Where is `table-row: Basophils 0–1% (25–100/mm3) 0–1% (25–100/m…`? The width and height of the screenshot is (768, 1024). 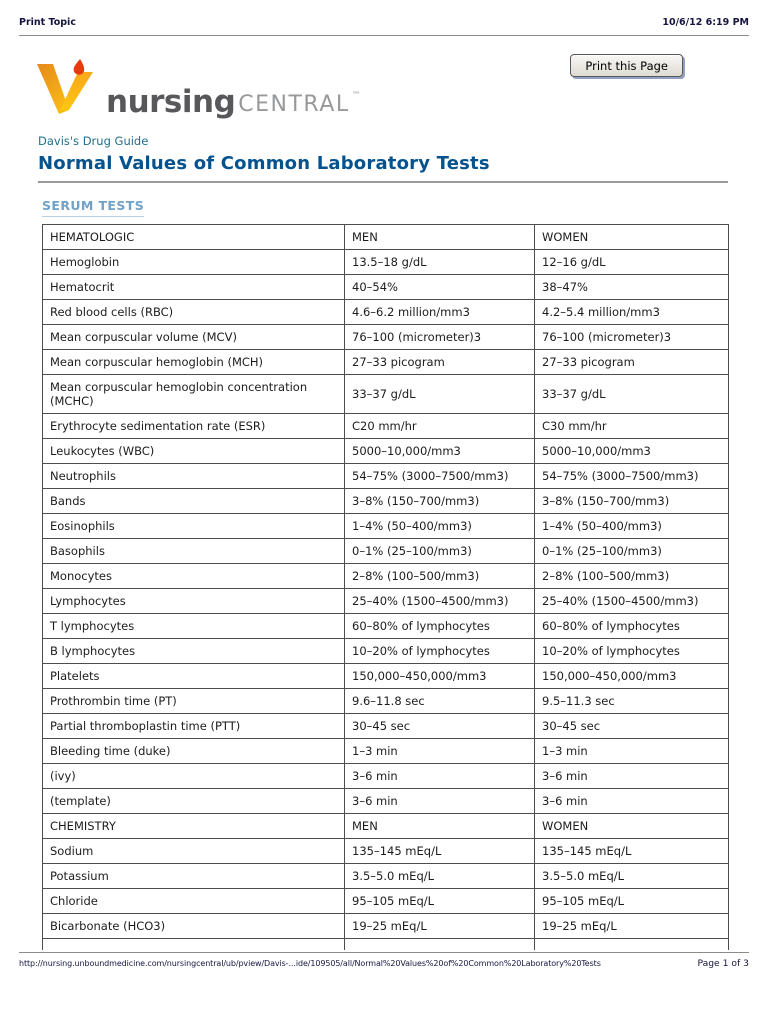 table-row: Basophils 0–1% (25–100/mm3) 0–1% (25–100/m… is located at coordinates (385, 551).